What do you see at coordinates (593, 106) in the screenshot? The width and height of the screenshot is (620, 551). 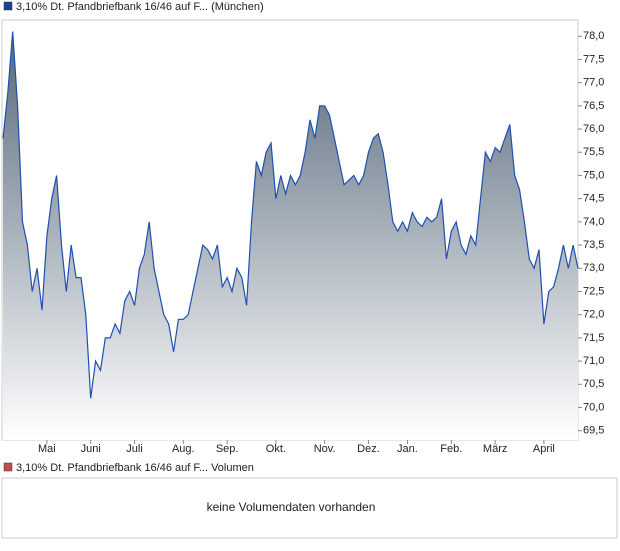 I see `y-tick-label: 76,5` at bounding box center [593, 106].